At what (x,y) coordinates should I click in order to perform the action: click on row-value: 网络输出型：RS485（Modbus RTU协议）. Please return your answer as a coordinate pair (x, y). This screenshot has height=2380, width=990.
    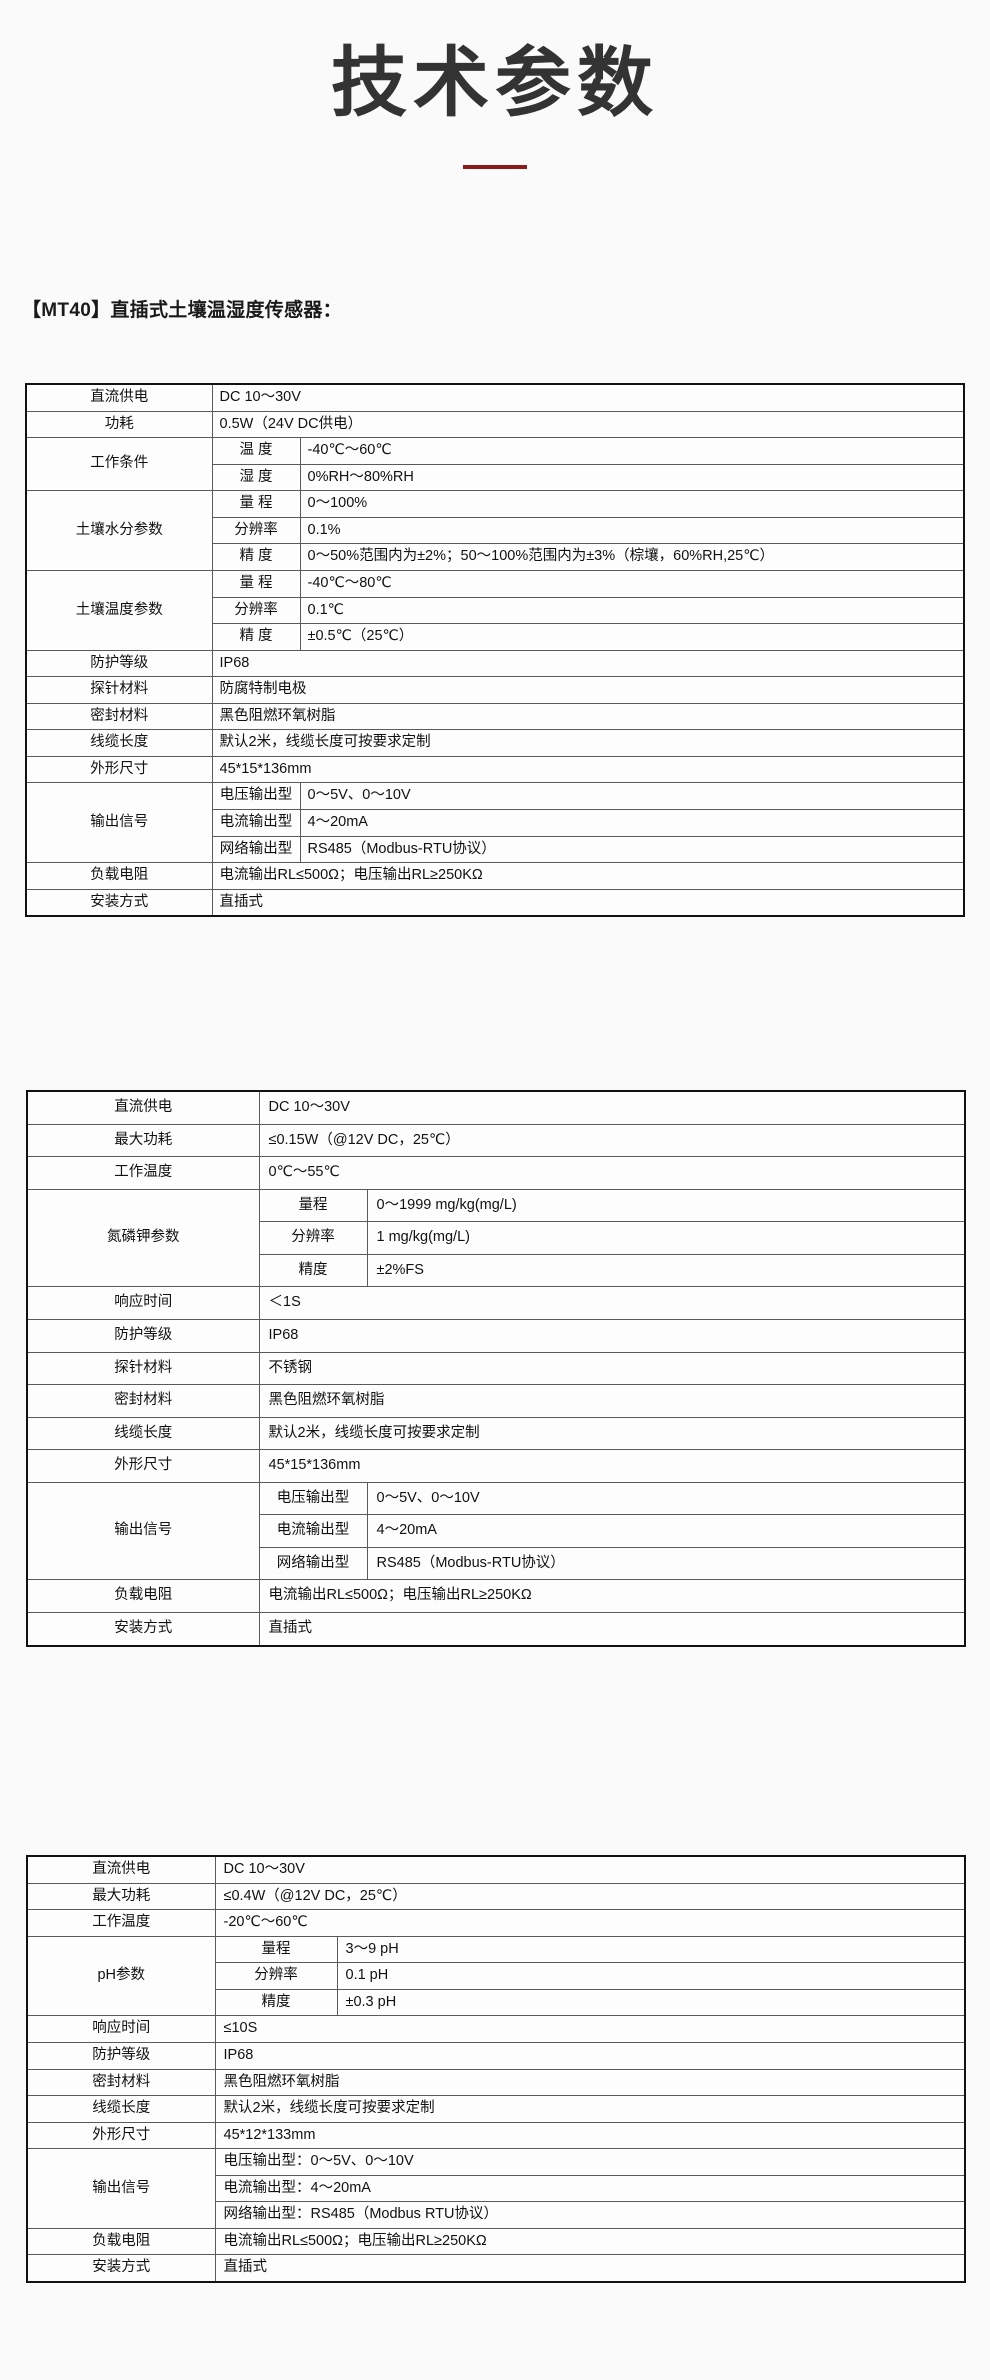
    Looking at the image, I should click on (590, 2215).